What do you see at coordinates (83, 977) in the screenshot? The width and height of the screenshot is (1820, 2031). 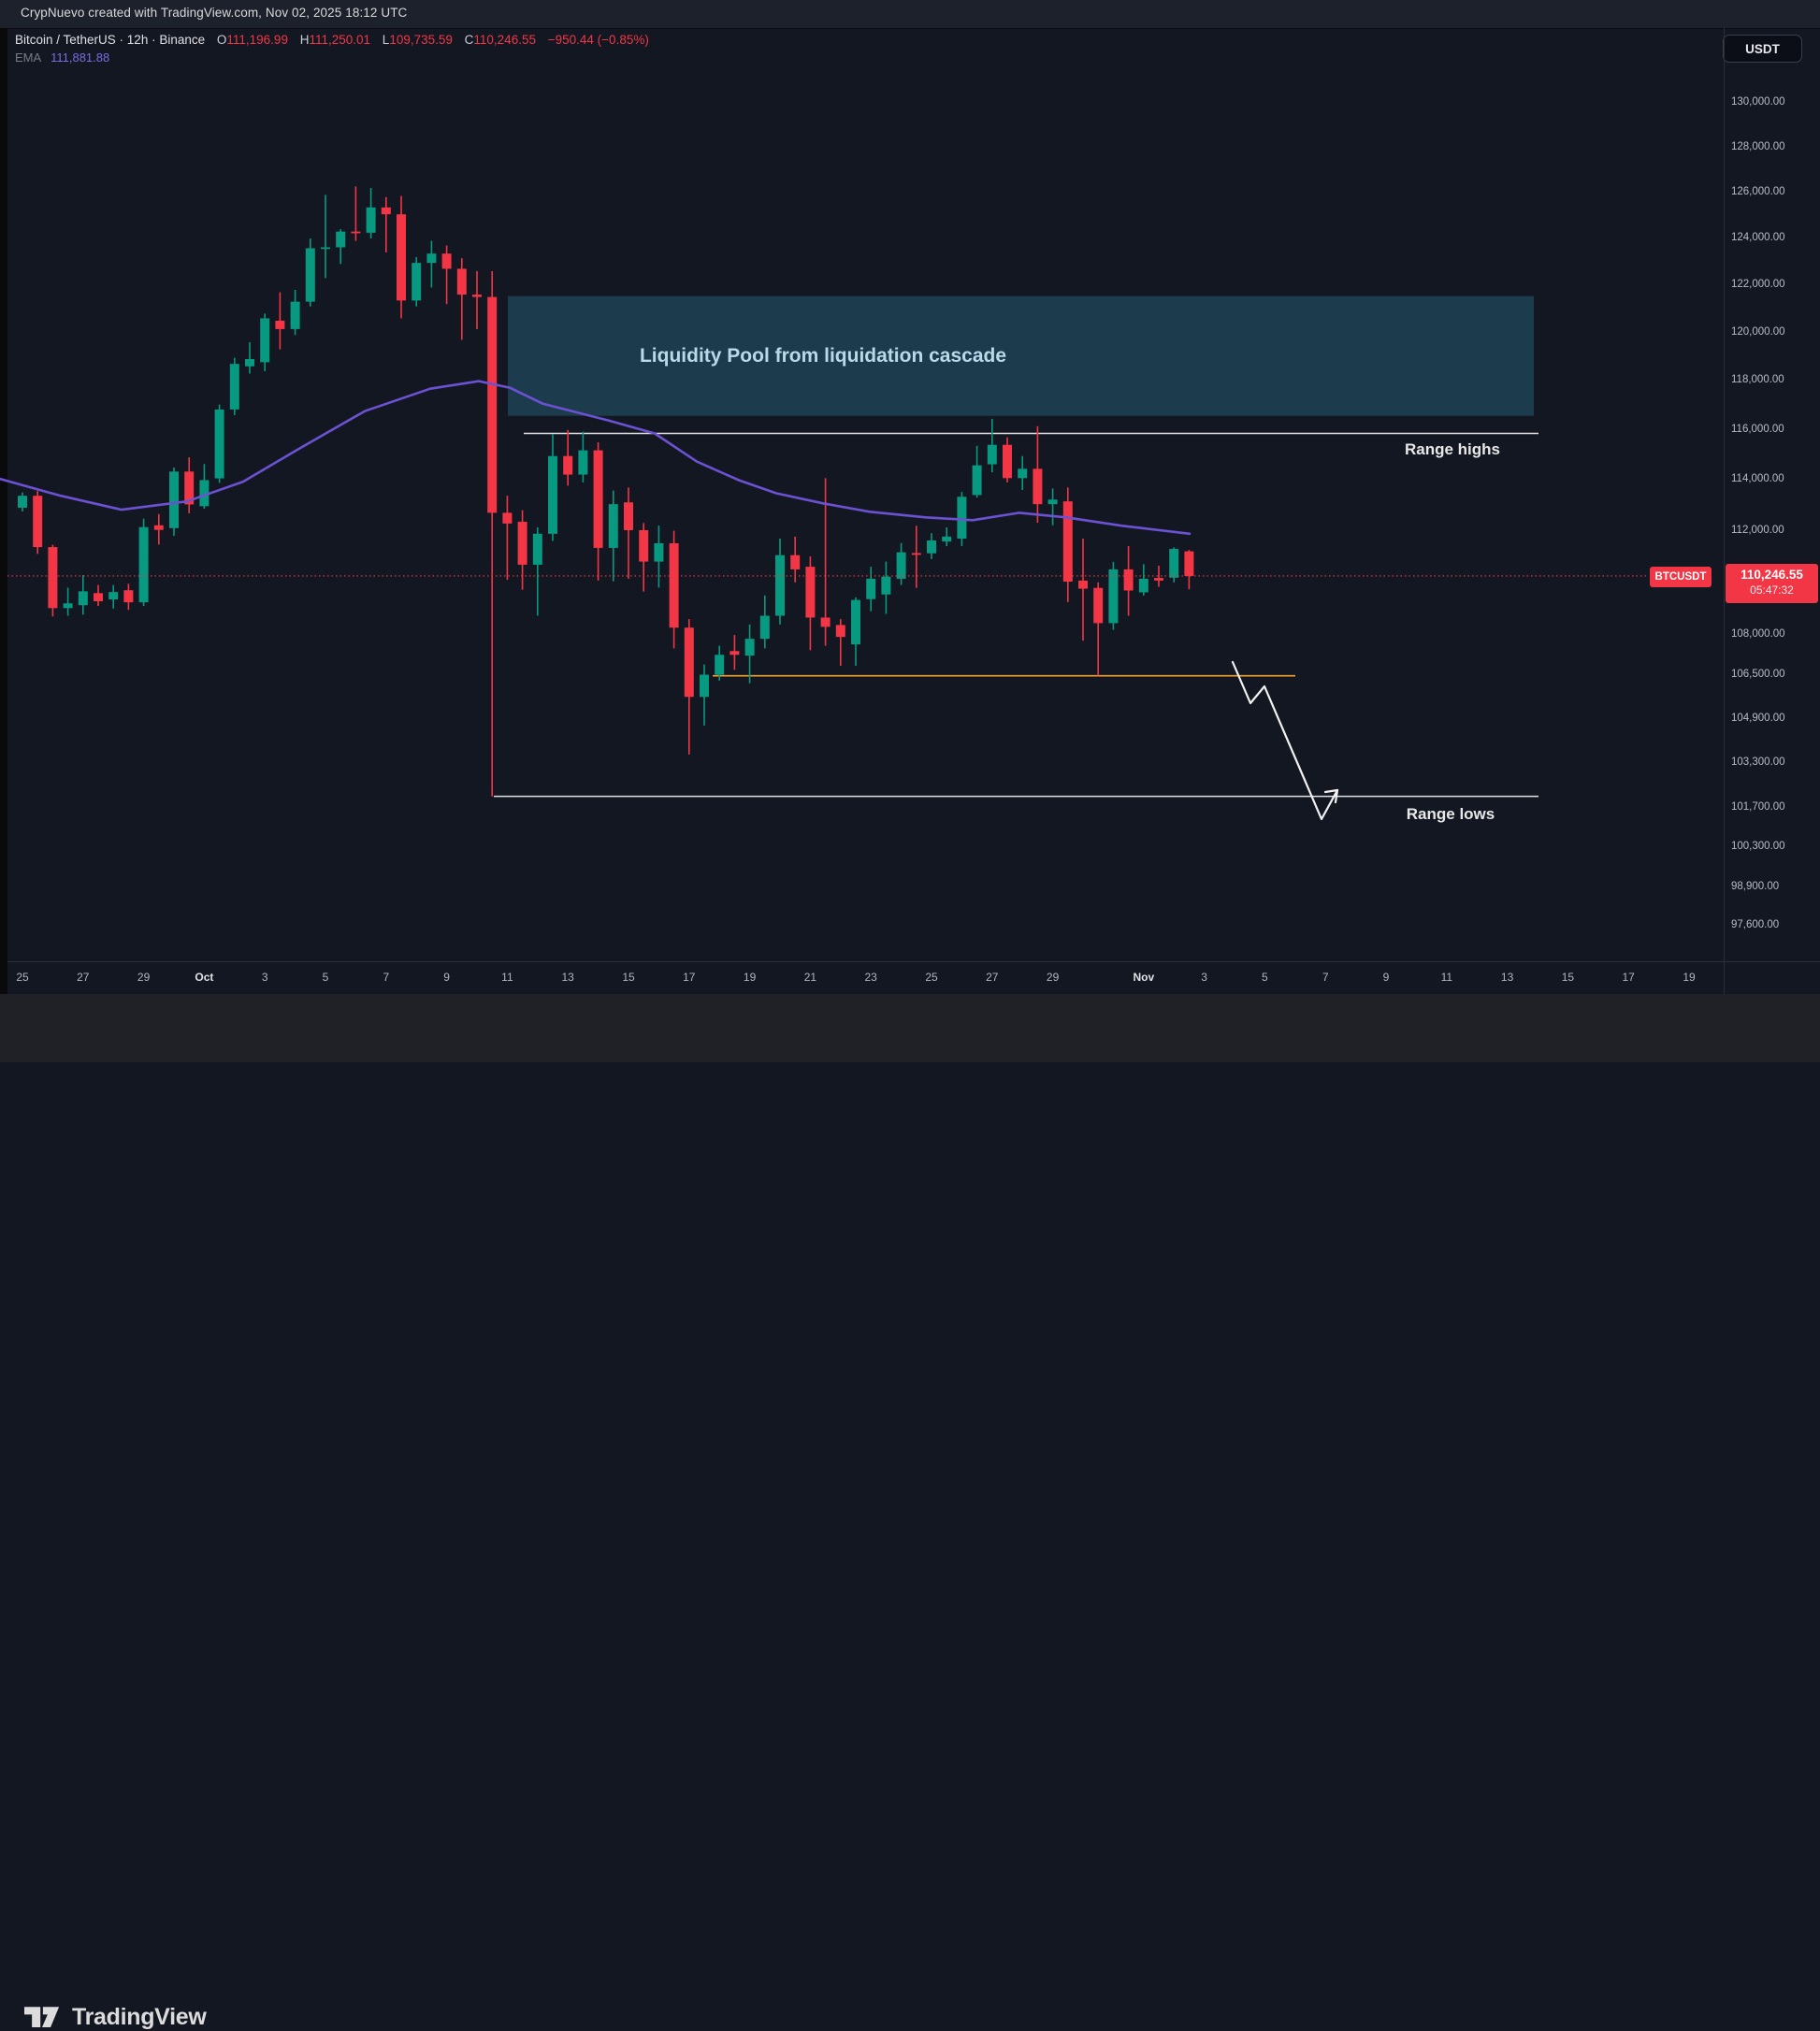 I see `time-axis-tick: 27` at bounding box center [83, 977].